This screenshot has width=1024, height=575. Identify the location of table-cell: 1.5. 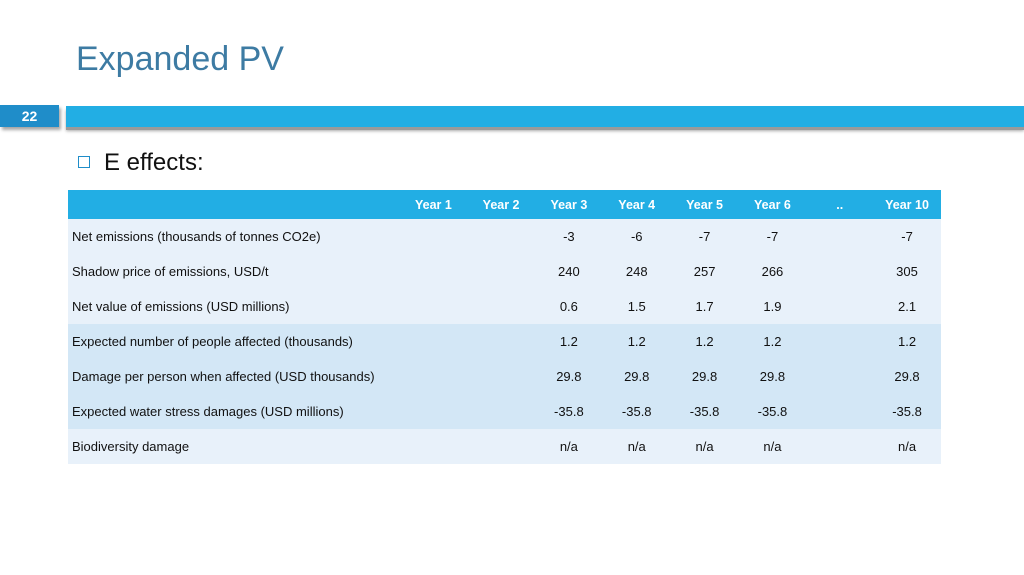
(636, 306).